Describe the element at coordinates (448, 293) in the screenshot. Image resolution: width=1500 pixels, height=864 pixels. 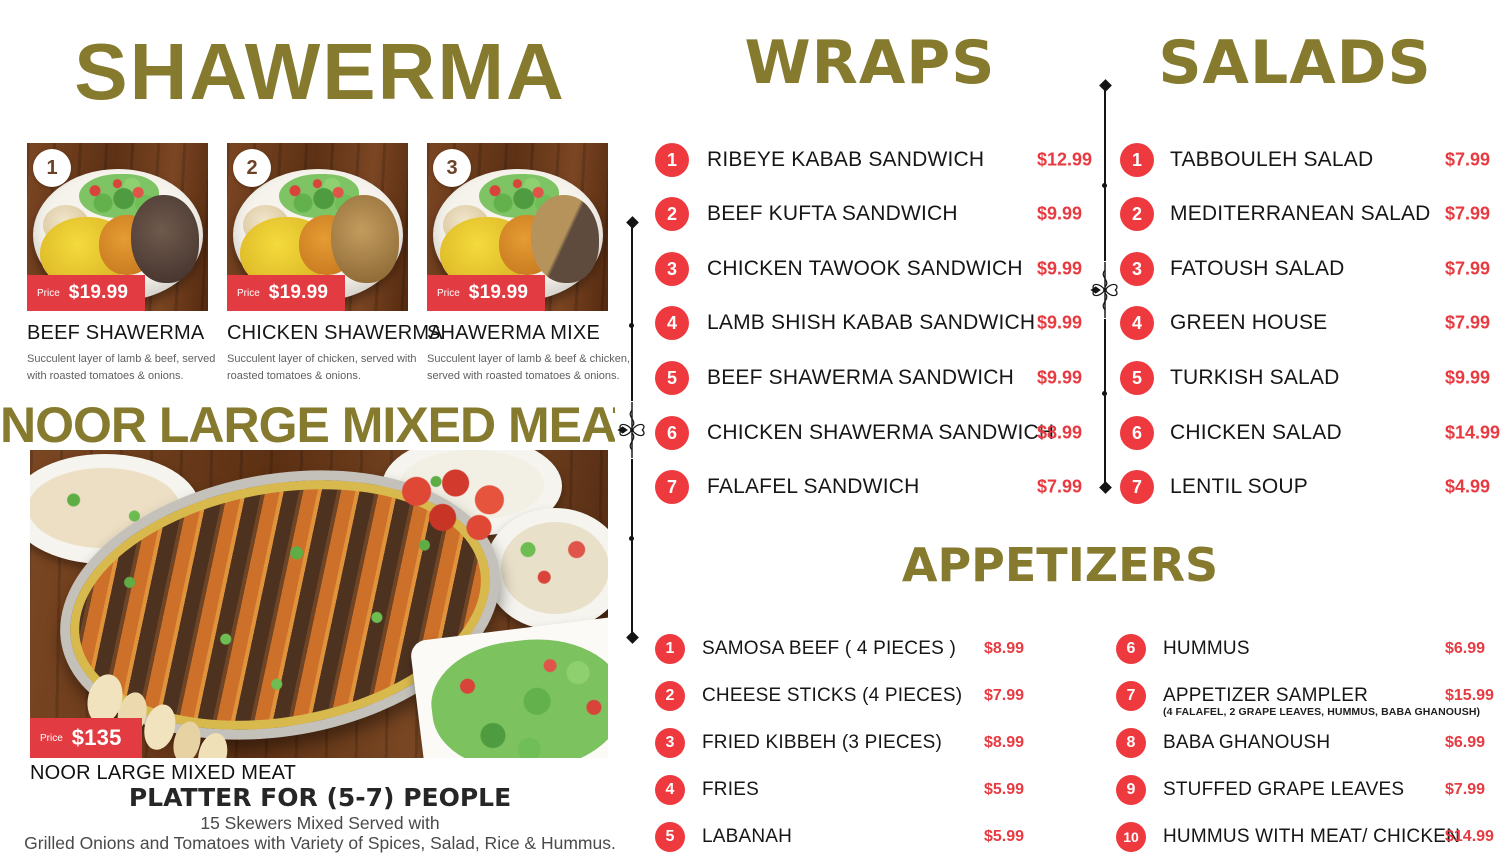
I see `price-label: Price` at that location.